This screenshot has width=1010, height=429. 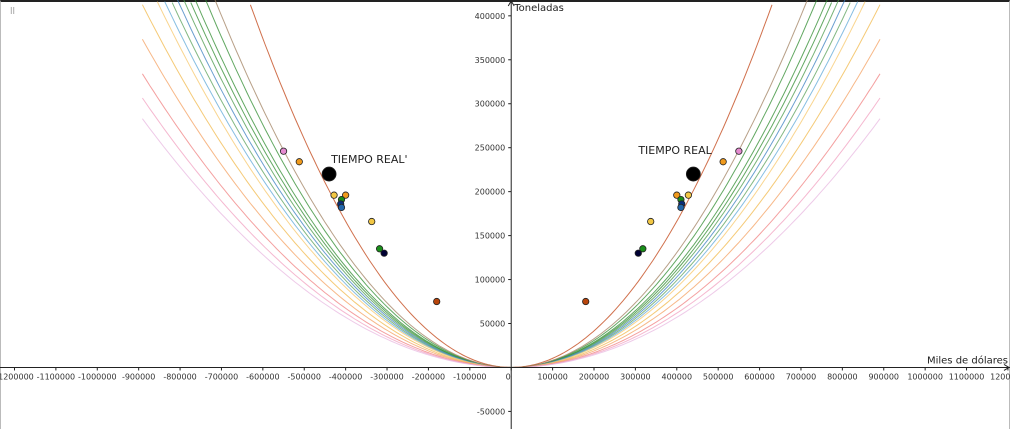 I want to click on x-tick-label: -600000, so click(x=262, y=376).